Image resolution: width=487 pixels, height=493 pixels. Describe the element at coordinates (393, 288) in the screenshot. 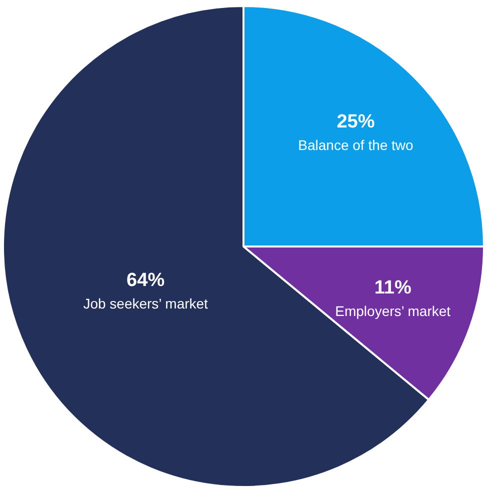

I see `data-label: 11%` at that location.